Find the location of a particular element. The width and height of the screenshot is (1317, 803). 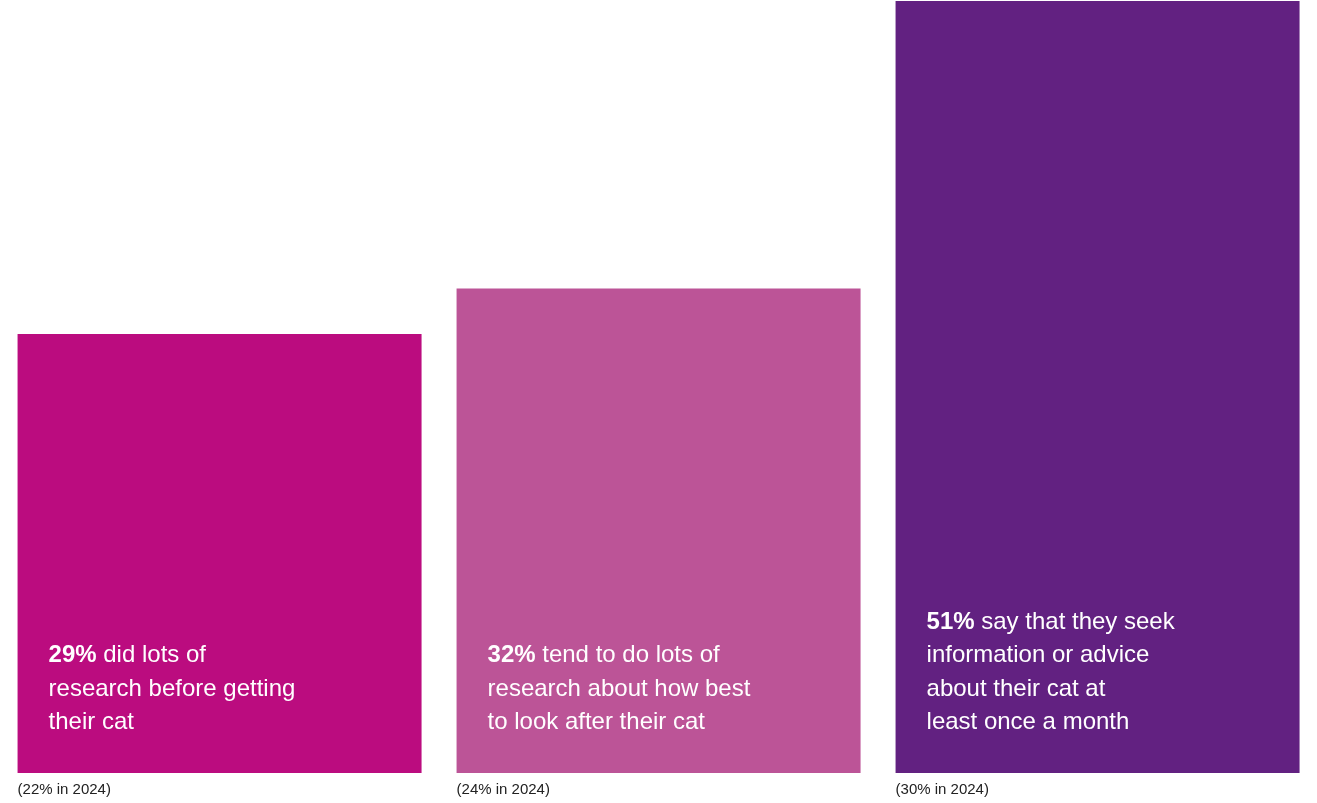

text: (22% in 2024) is located at coordinates (64, 788).